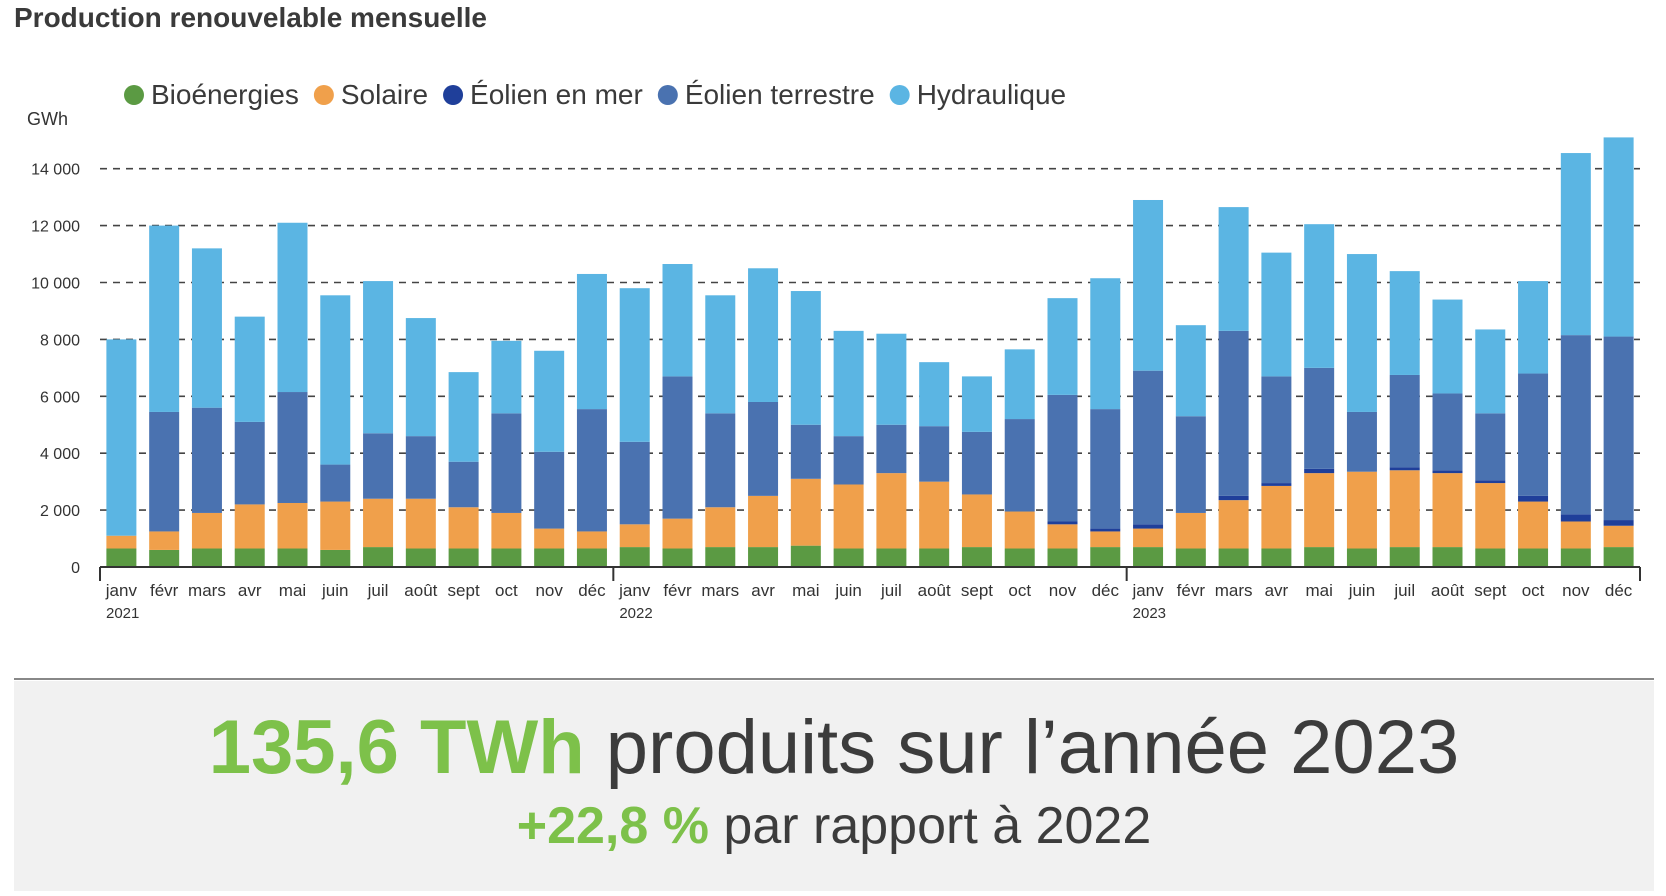  What do you see at coordinates (1147, 590) in the screenshot?
I see `x-tick-label-24: janv` at bounding box center [1147, 590].